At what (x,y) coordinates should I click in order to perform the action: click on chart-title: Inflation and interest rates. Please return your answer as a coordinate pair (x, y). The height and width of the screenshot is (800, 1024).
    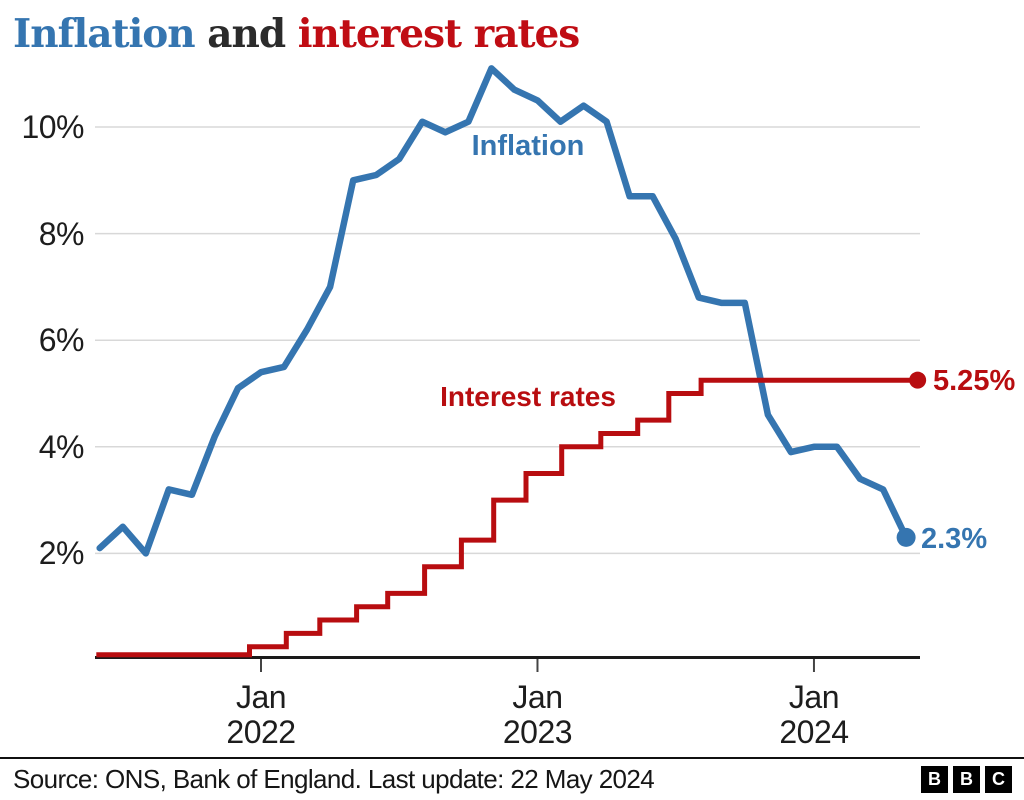
    Looking at the image, I should click on (297, 34).